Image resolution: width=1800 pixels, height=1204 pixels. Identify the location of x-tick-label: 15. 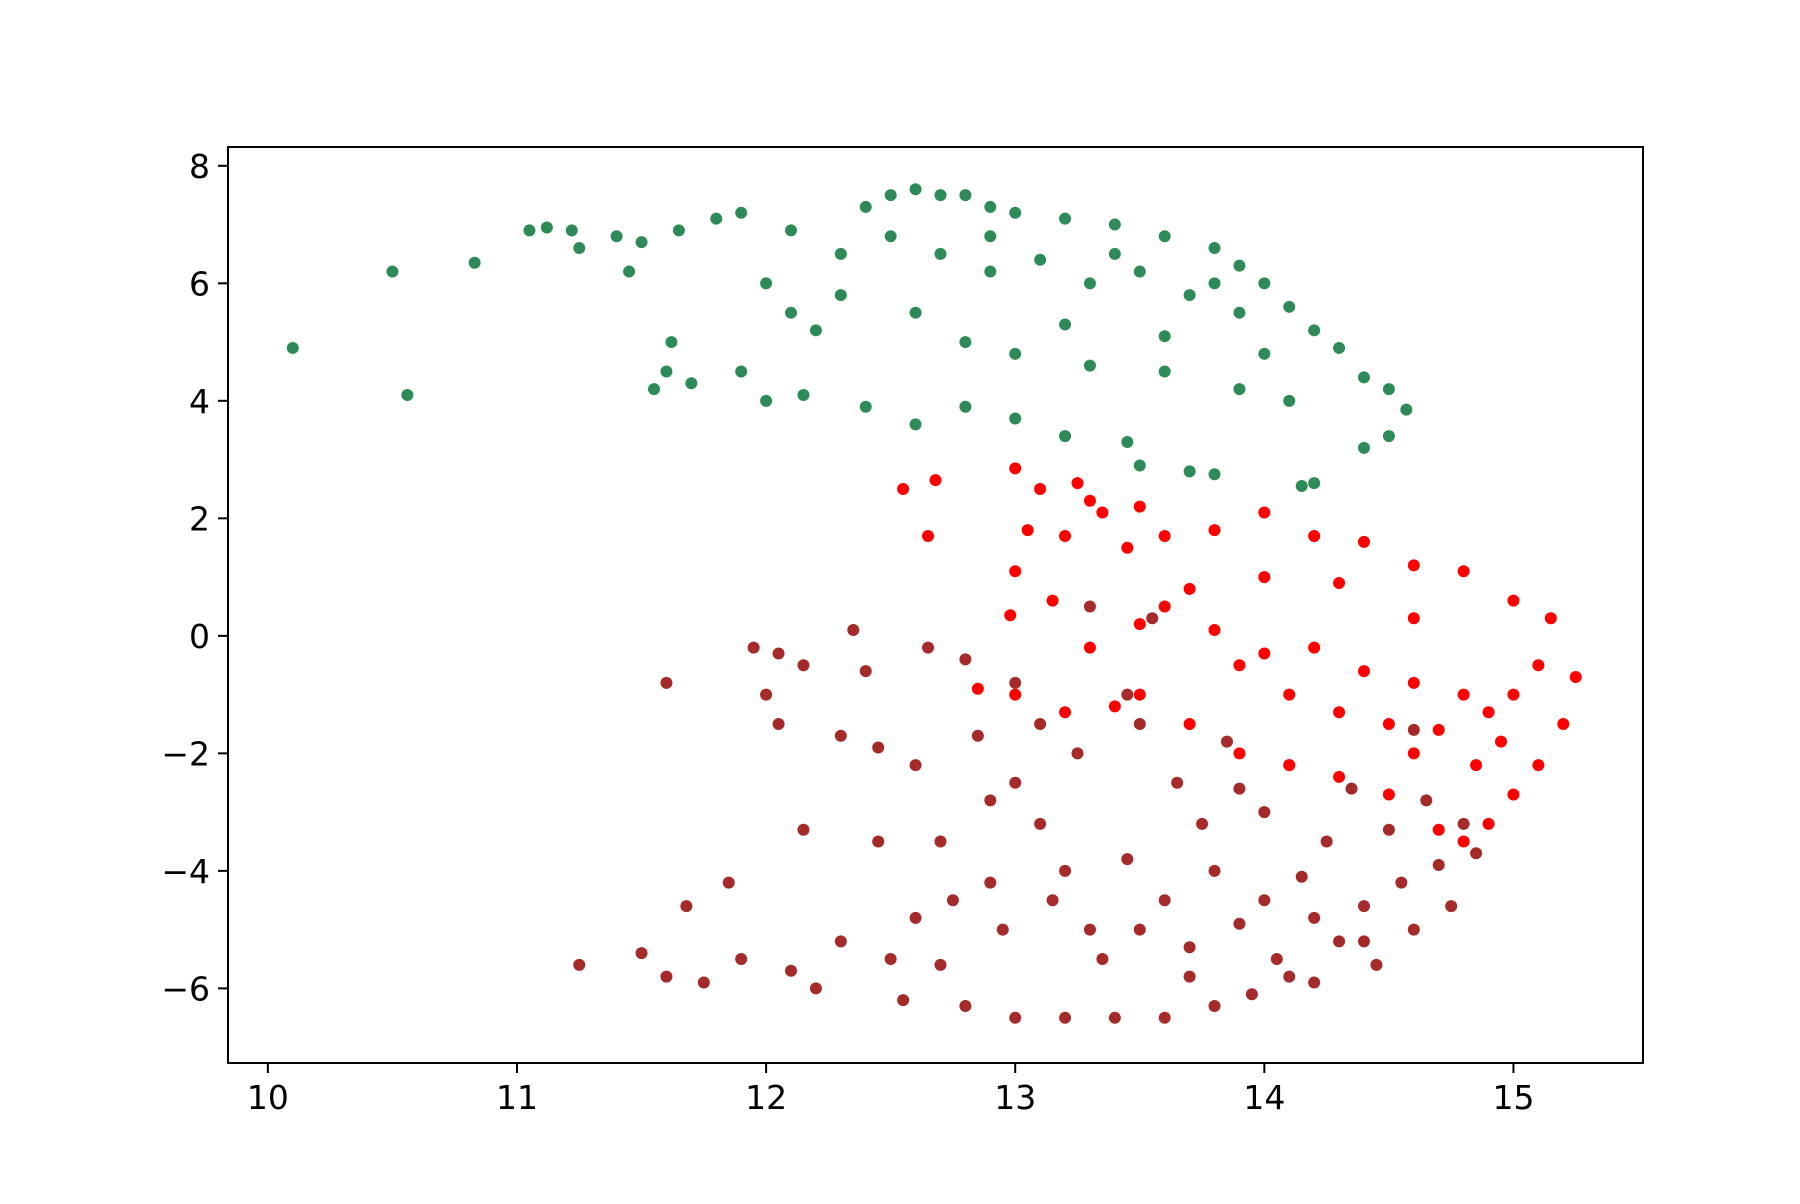
(1513, 1097).